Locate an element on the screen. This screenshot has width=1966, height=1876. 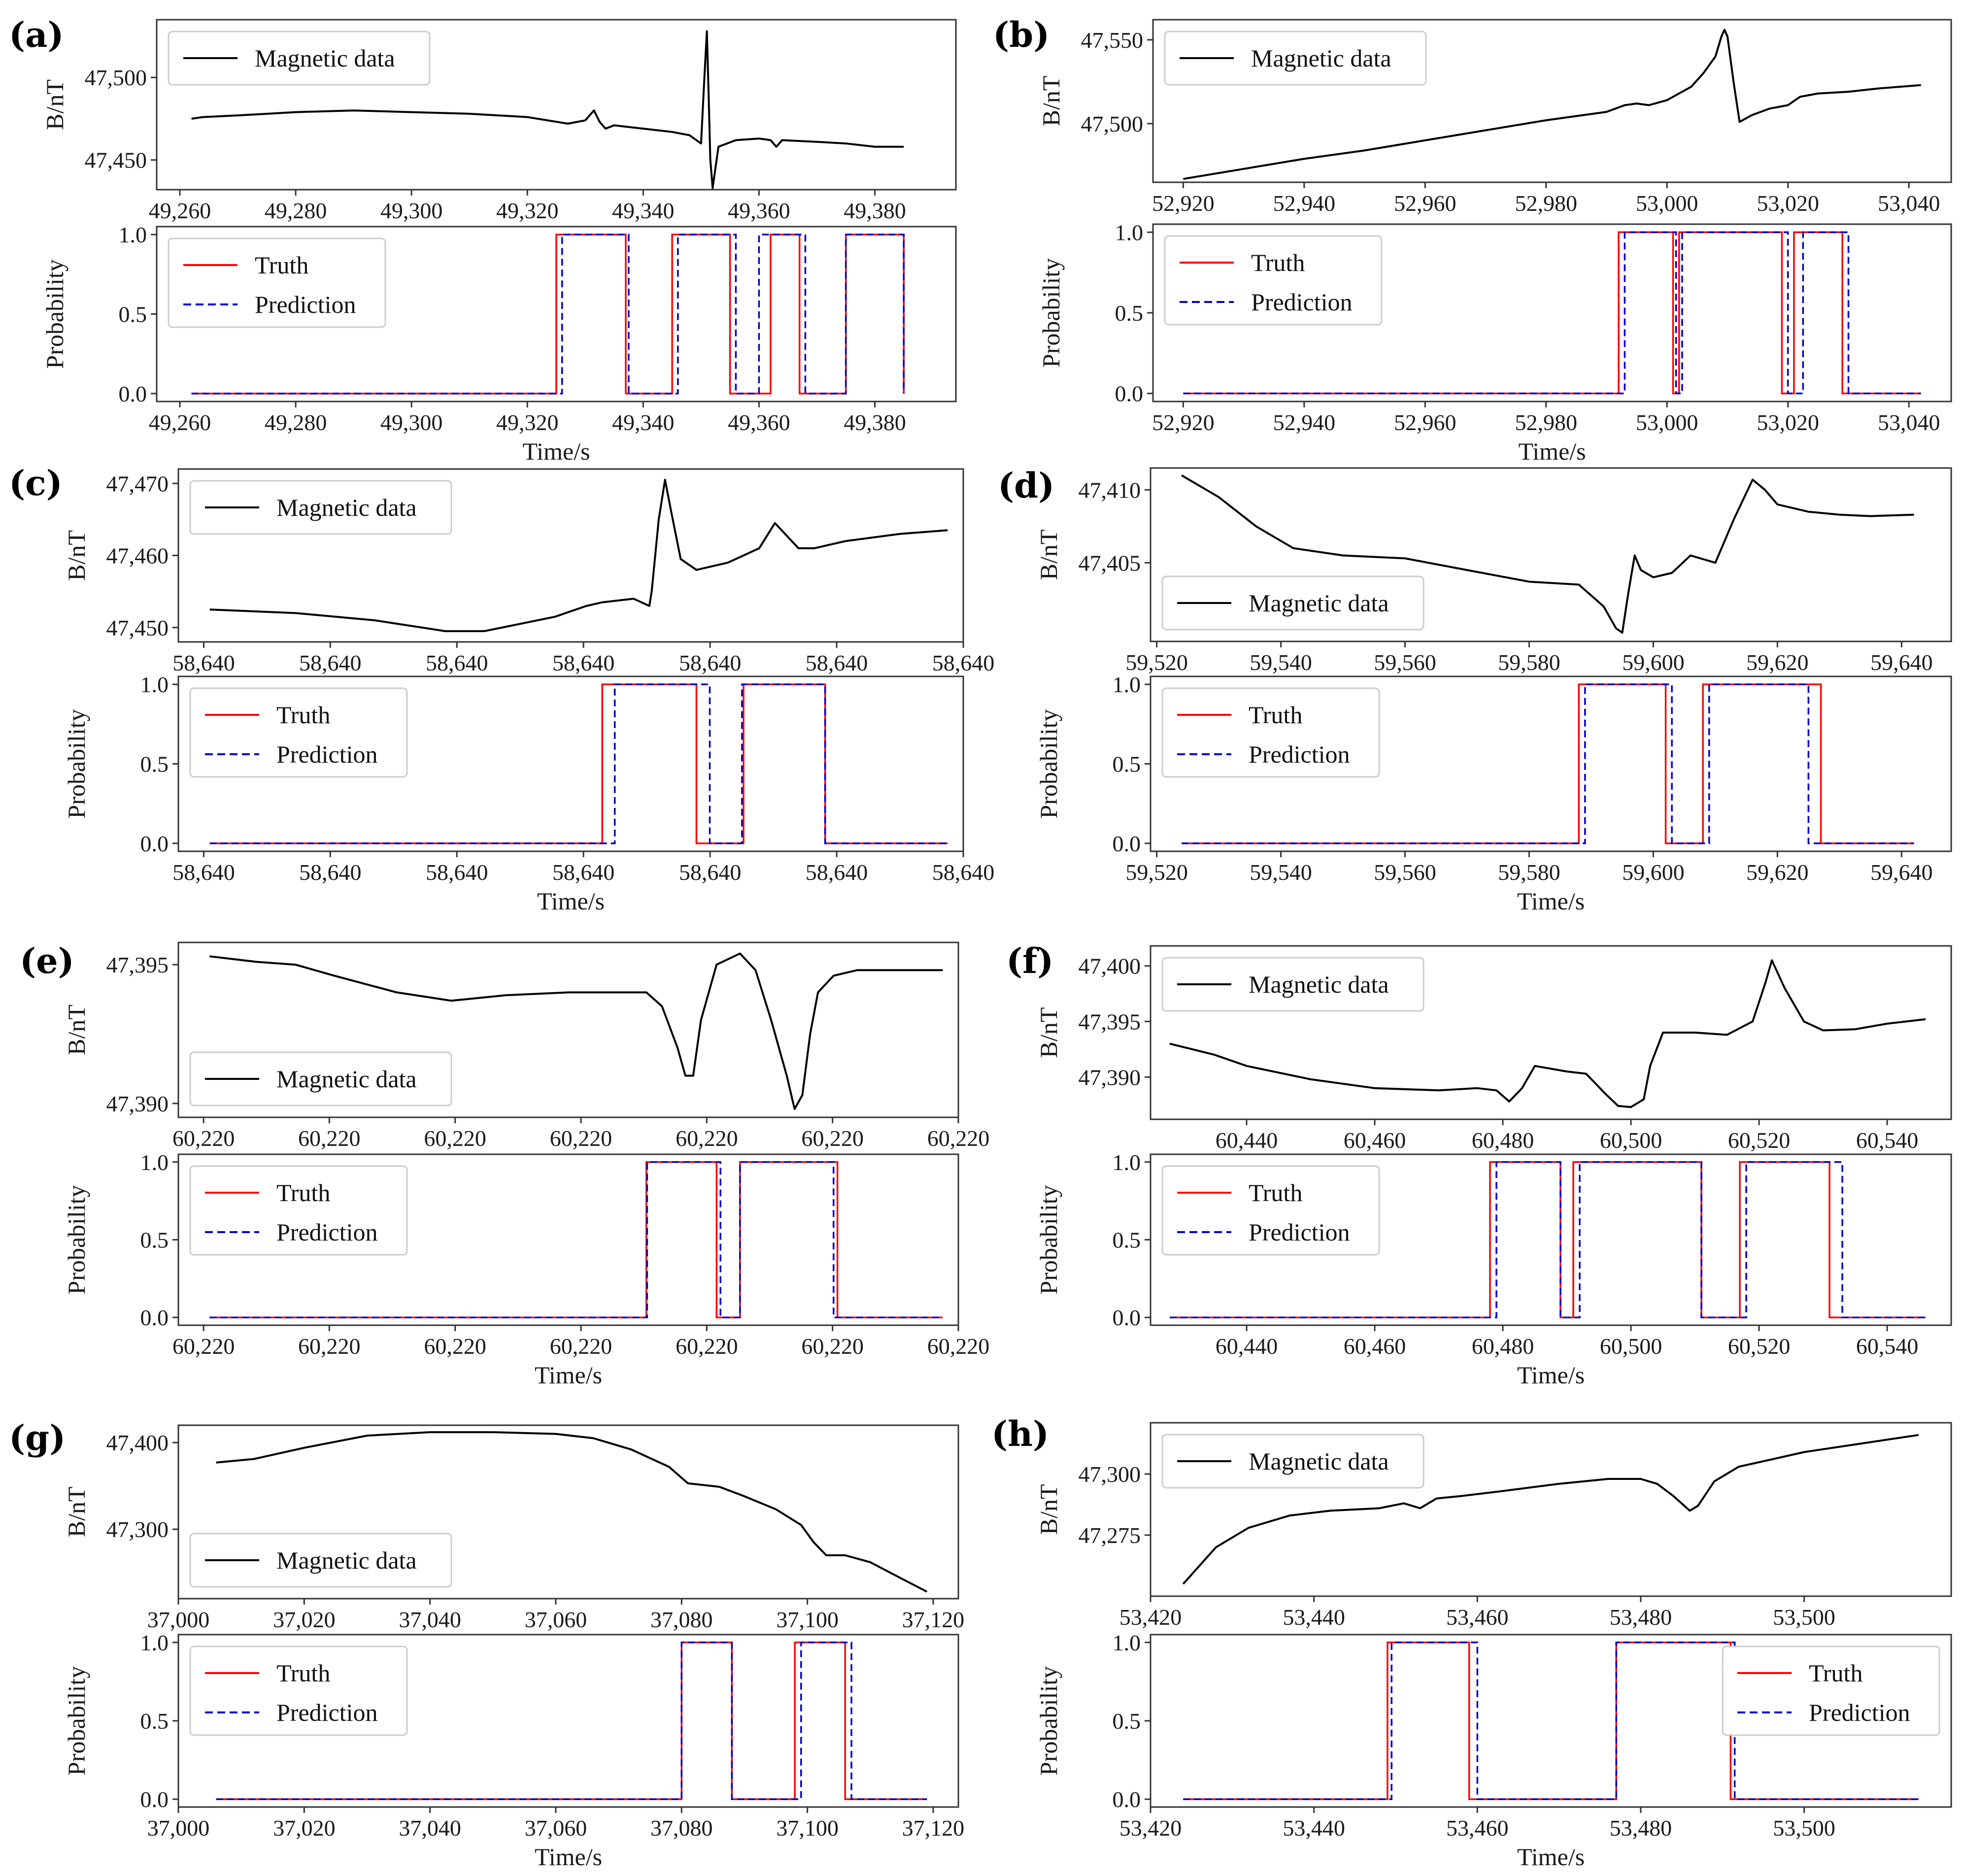
x-tick-label: 59,620 is located at coordinates (1777, 872).